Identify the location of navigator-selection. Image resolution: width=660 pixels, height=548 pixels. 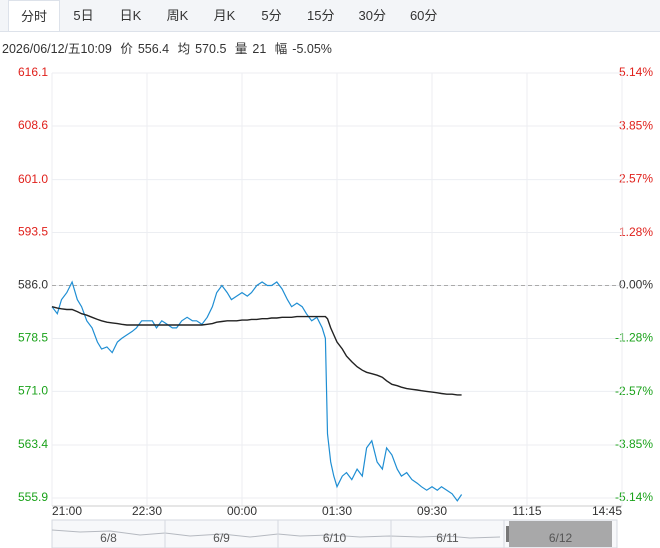
(560, 534).